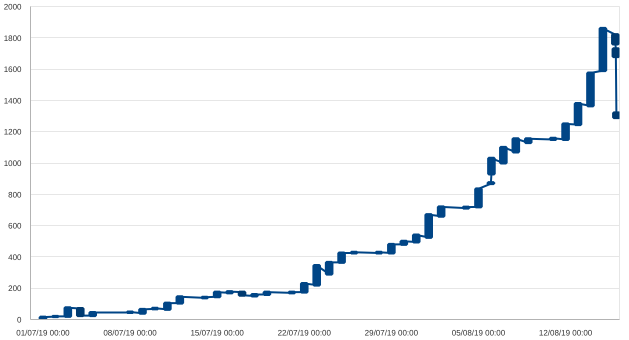 The width and height of the screenshot is (629, 340). Describe the element at coordinates (13, 101) in the screenshot. I see `y-tick-label: 1400` at that location.